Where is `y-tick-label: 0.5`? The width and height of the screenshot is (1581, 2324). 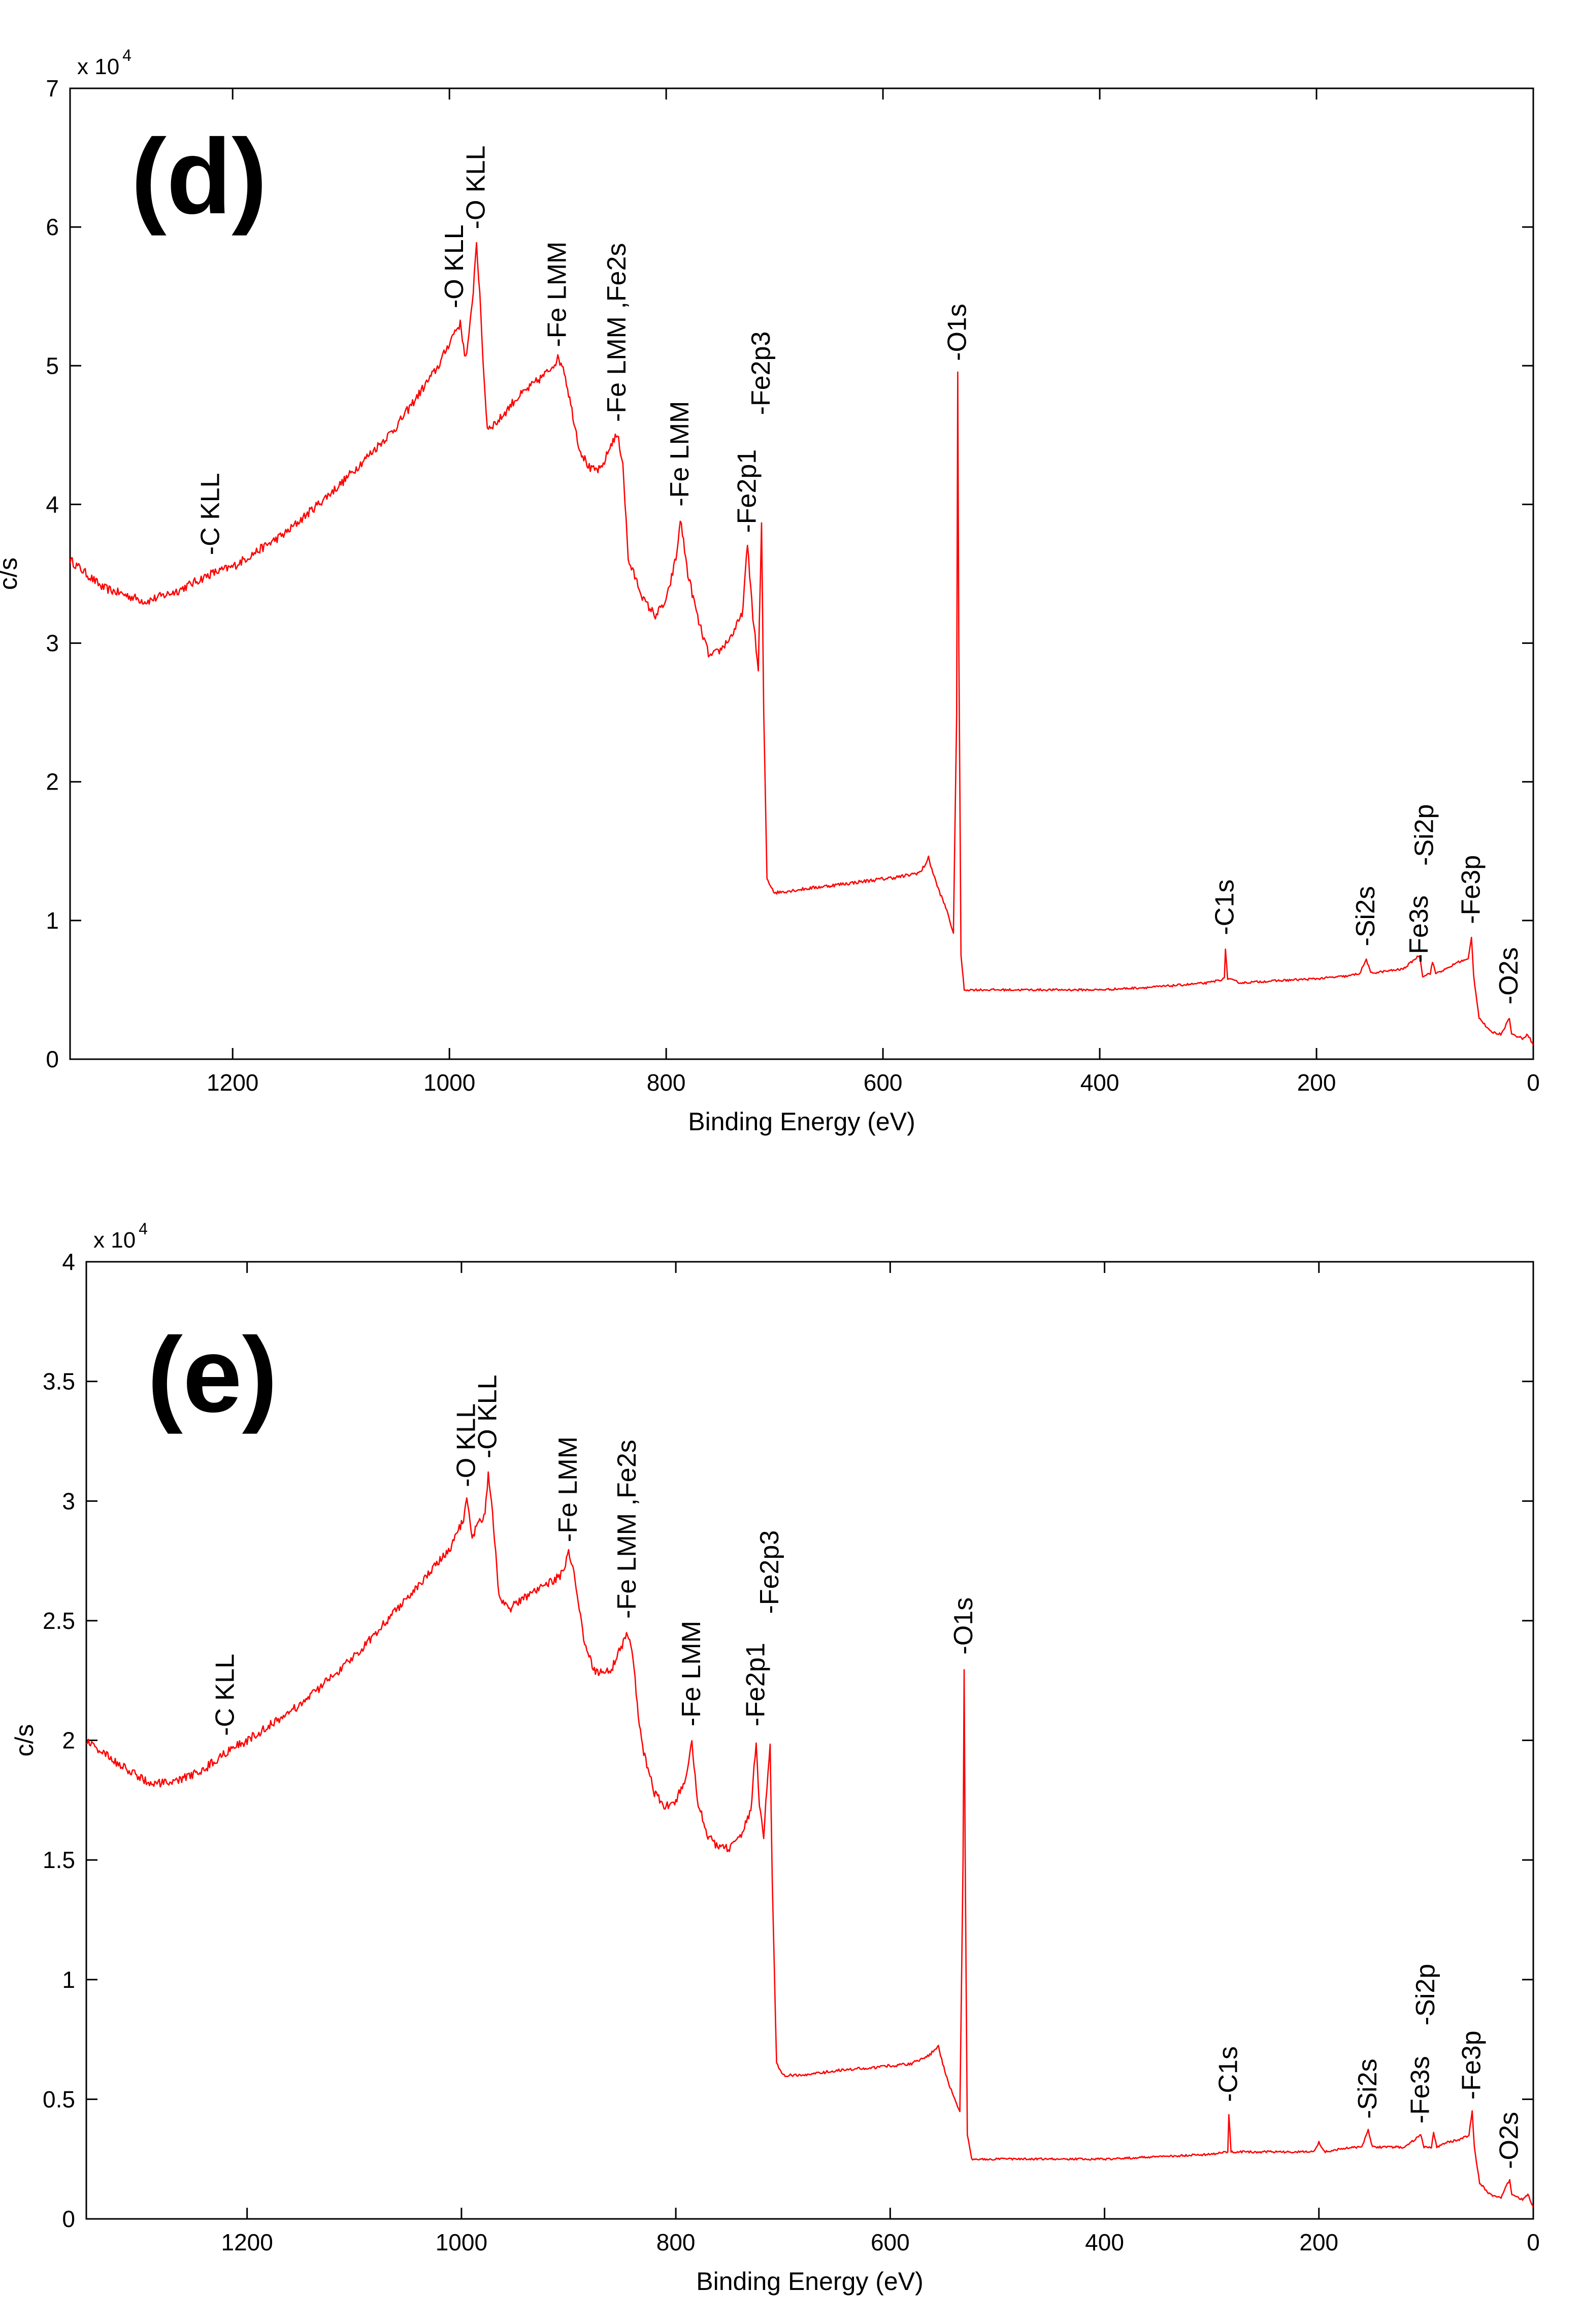
y-tick-label: 0.5 is located at coordinates (59, 2099).